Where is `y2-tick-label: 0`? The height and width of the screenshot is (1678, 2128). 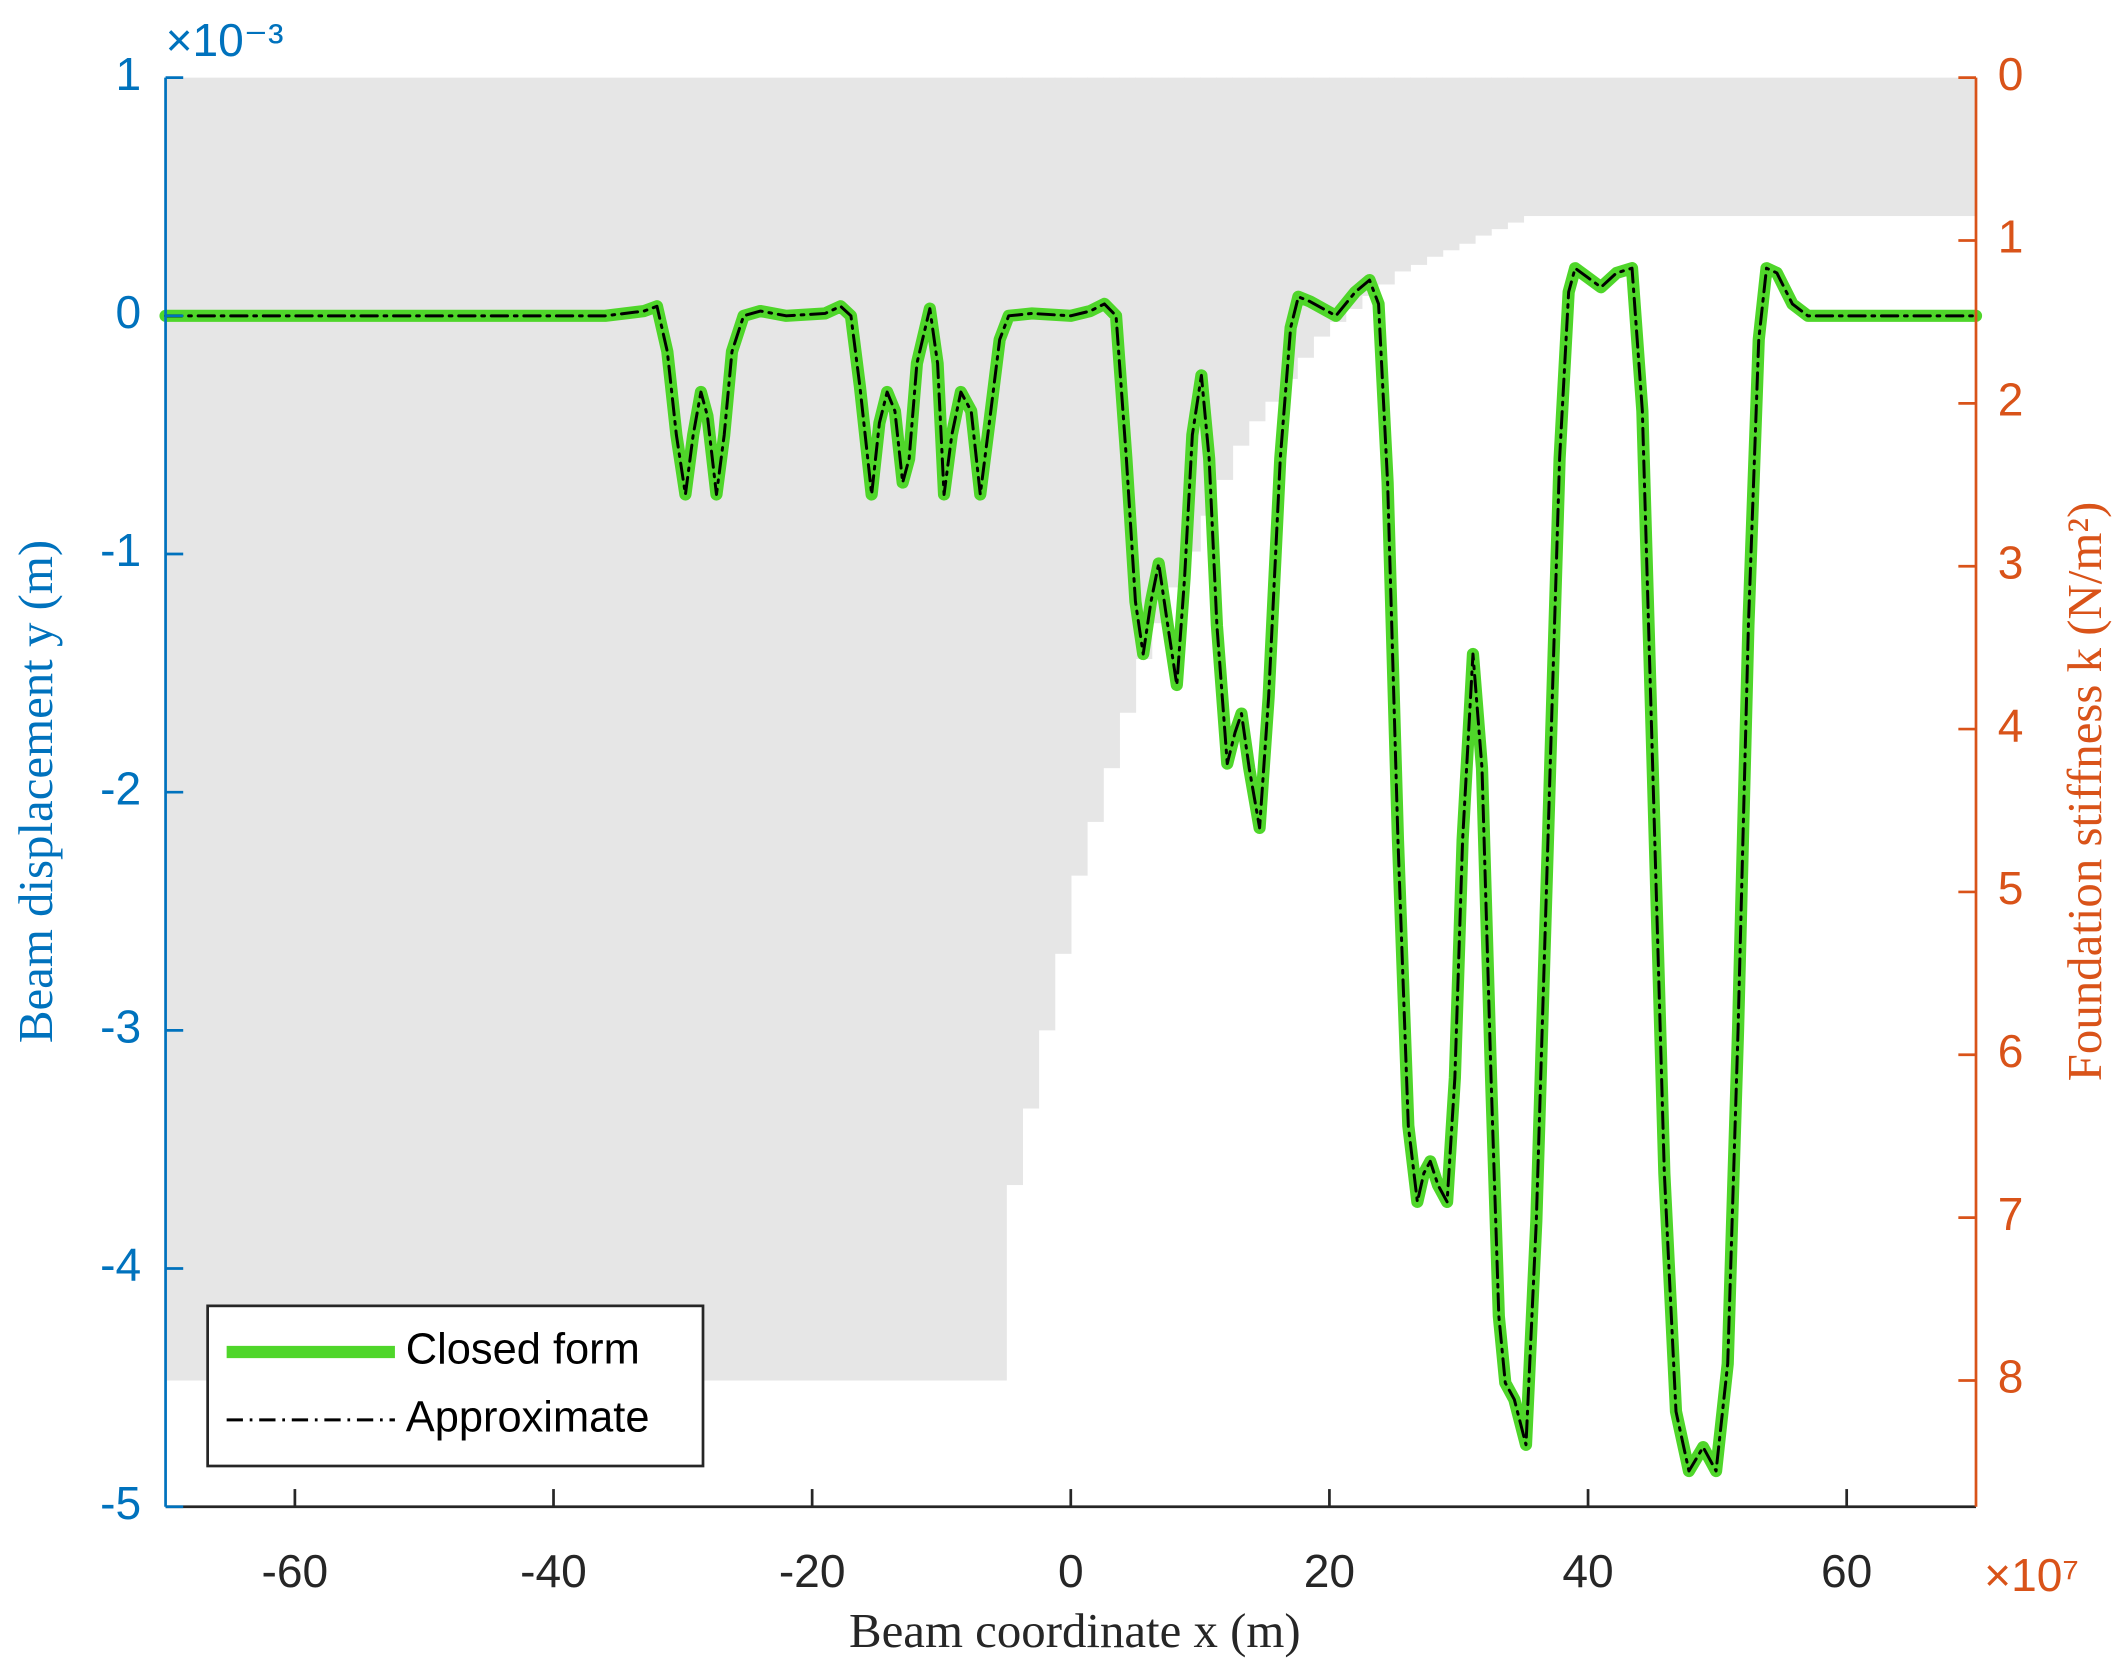 y2-tick-label: 0 is located at coordinates (2011, 74).